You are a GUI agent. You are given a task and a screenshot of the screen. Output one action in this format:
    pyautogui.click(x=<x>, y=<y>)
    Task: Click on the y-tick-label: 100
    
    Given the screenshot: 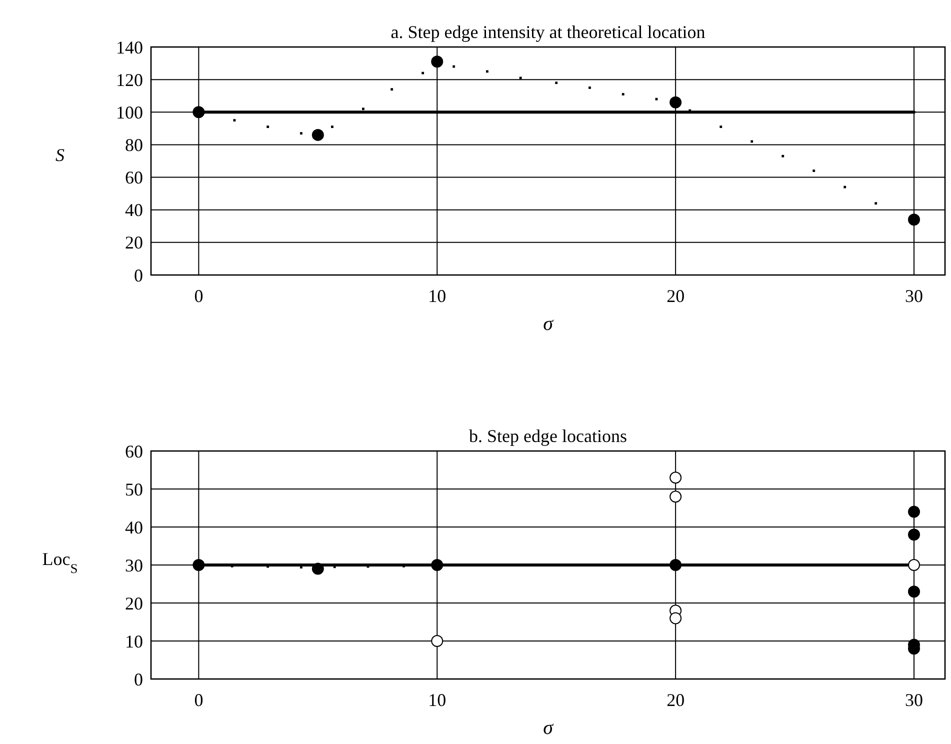 What is the action you would take?
    pyautogui.click(x=129, y=112)
    